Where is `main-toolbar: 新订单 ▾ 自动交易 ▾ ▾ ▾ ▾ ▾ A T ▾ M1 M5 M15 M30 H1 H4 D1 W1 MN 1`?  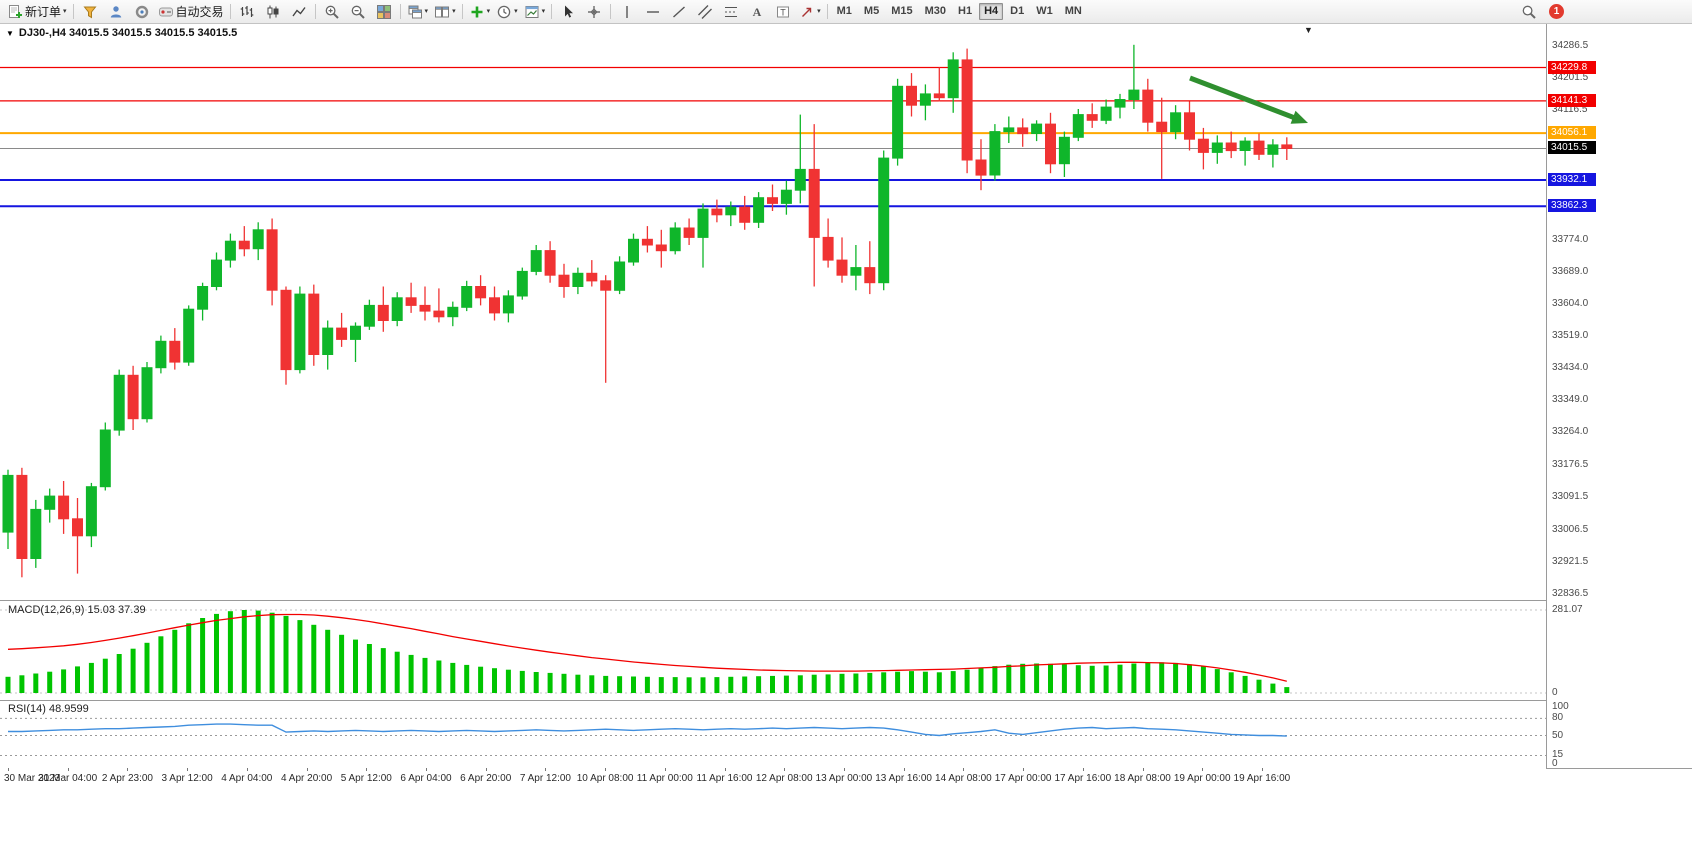 main-toolbar: 新订单 ▾ 自动交易 ▾ ▾ ▾ ▾ ▾ A T ▾ M1 M5 M15 M30 H1 H4 D1 W1 MN 1 is located at coordinates (846, 12).